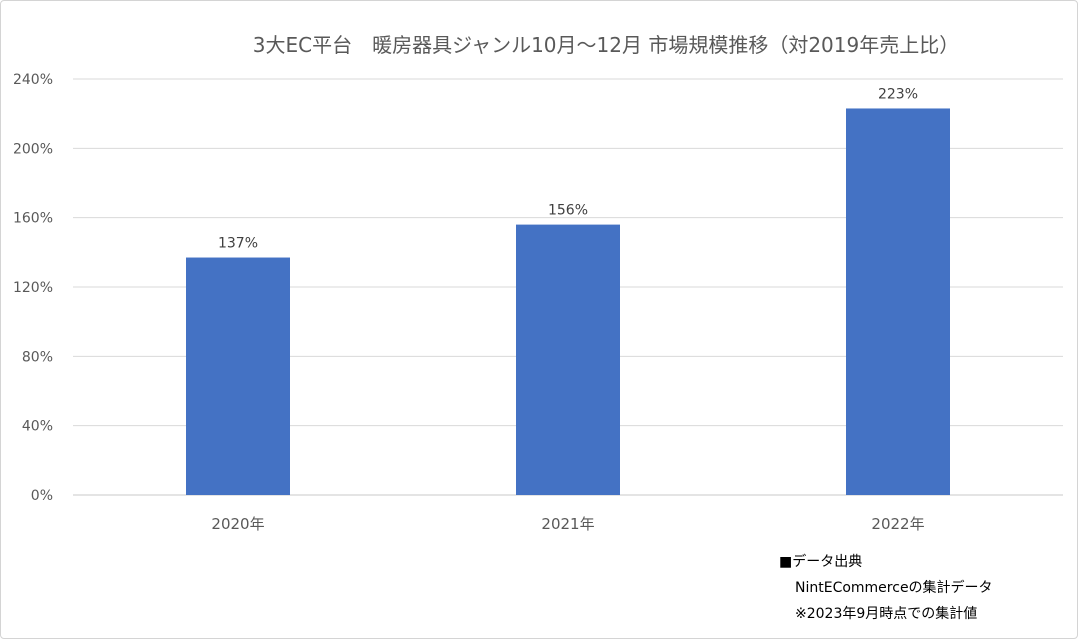 This screenshot has width=1080, height=642. Describe the element at coordinates (37, 427) in the screenshot. I see `y-tick-label: 40%` at that location.